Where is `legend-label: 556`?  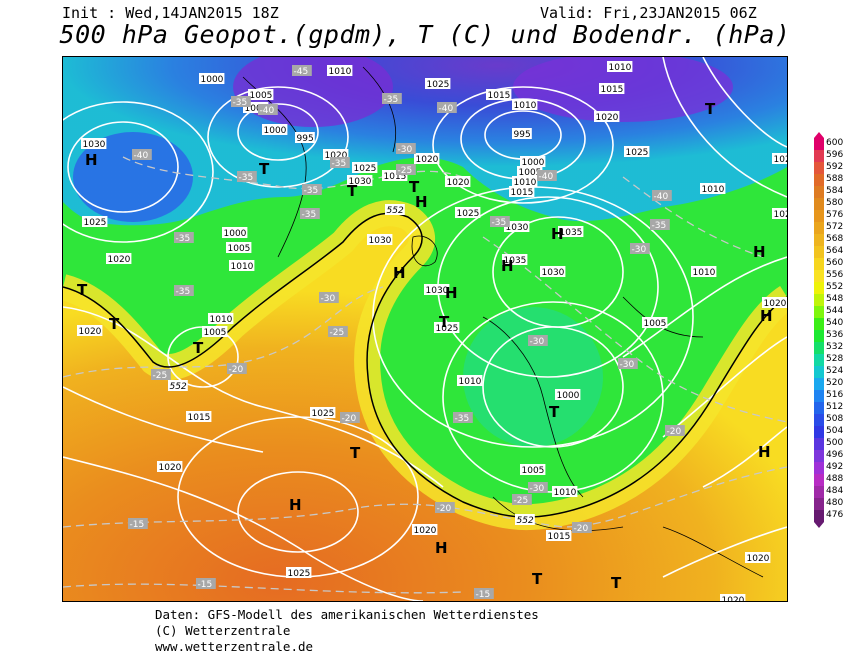 legend-label: 556 is located at coordinates (835, 275).